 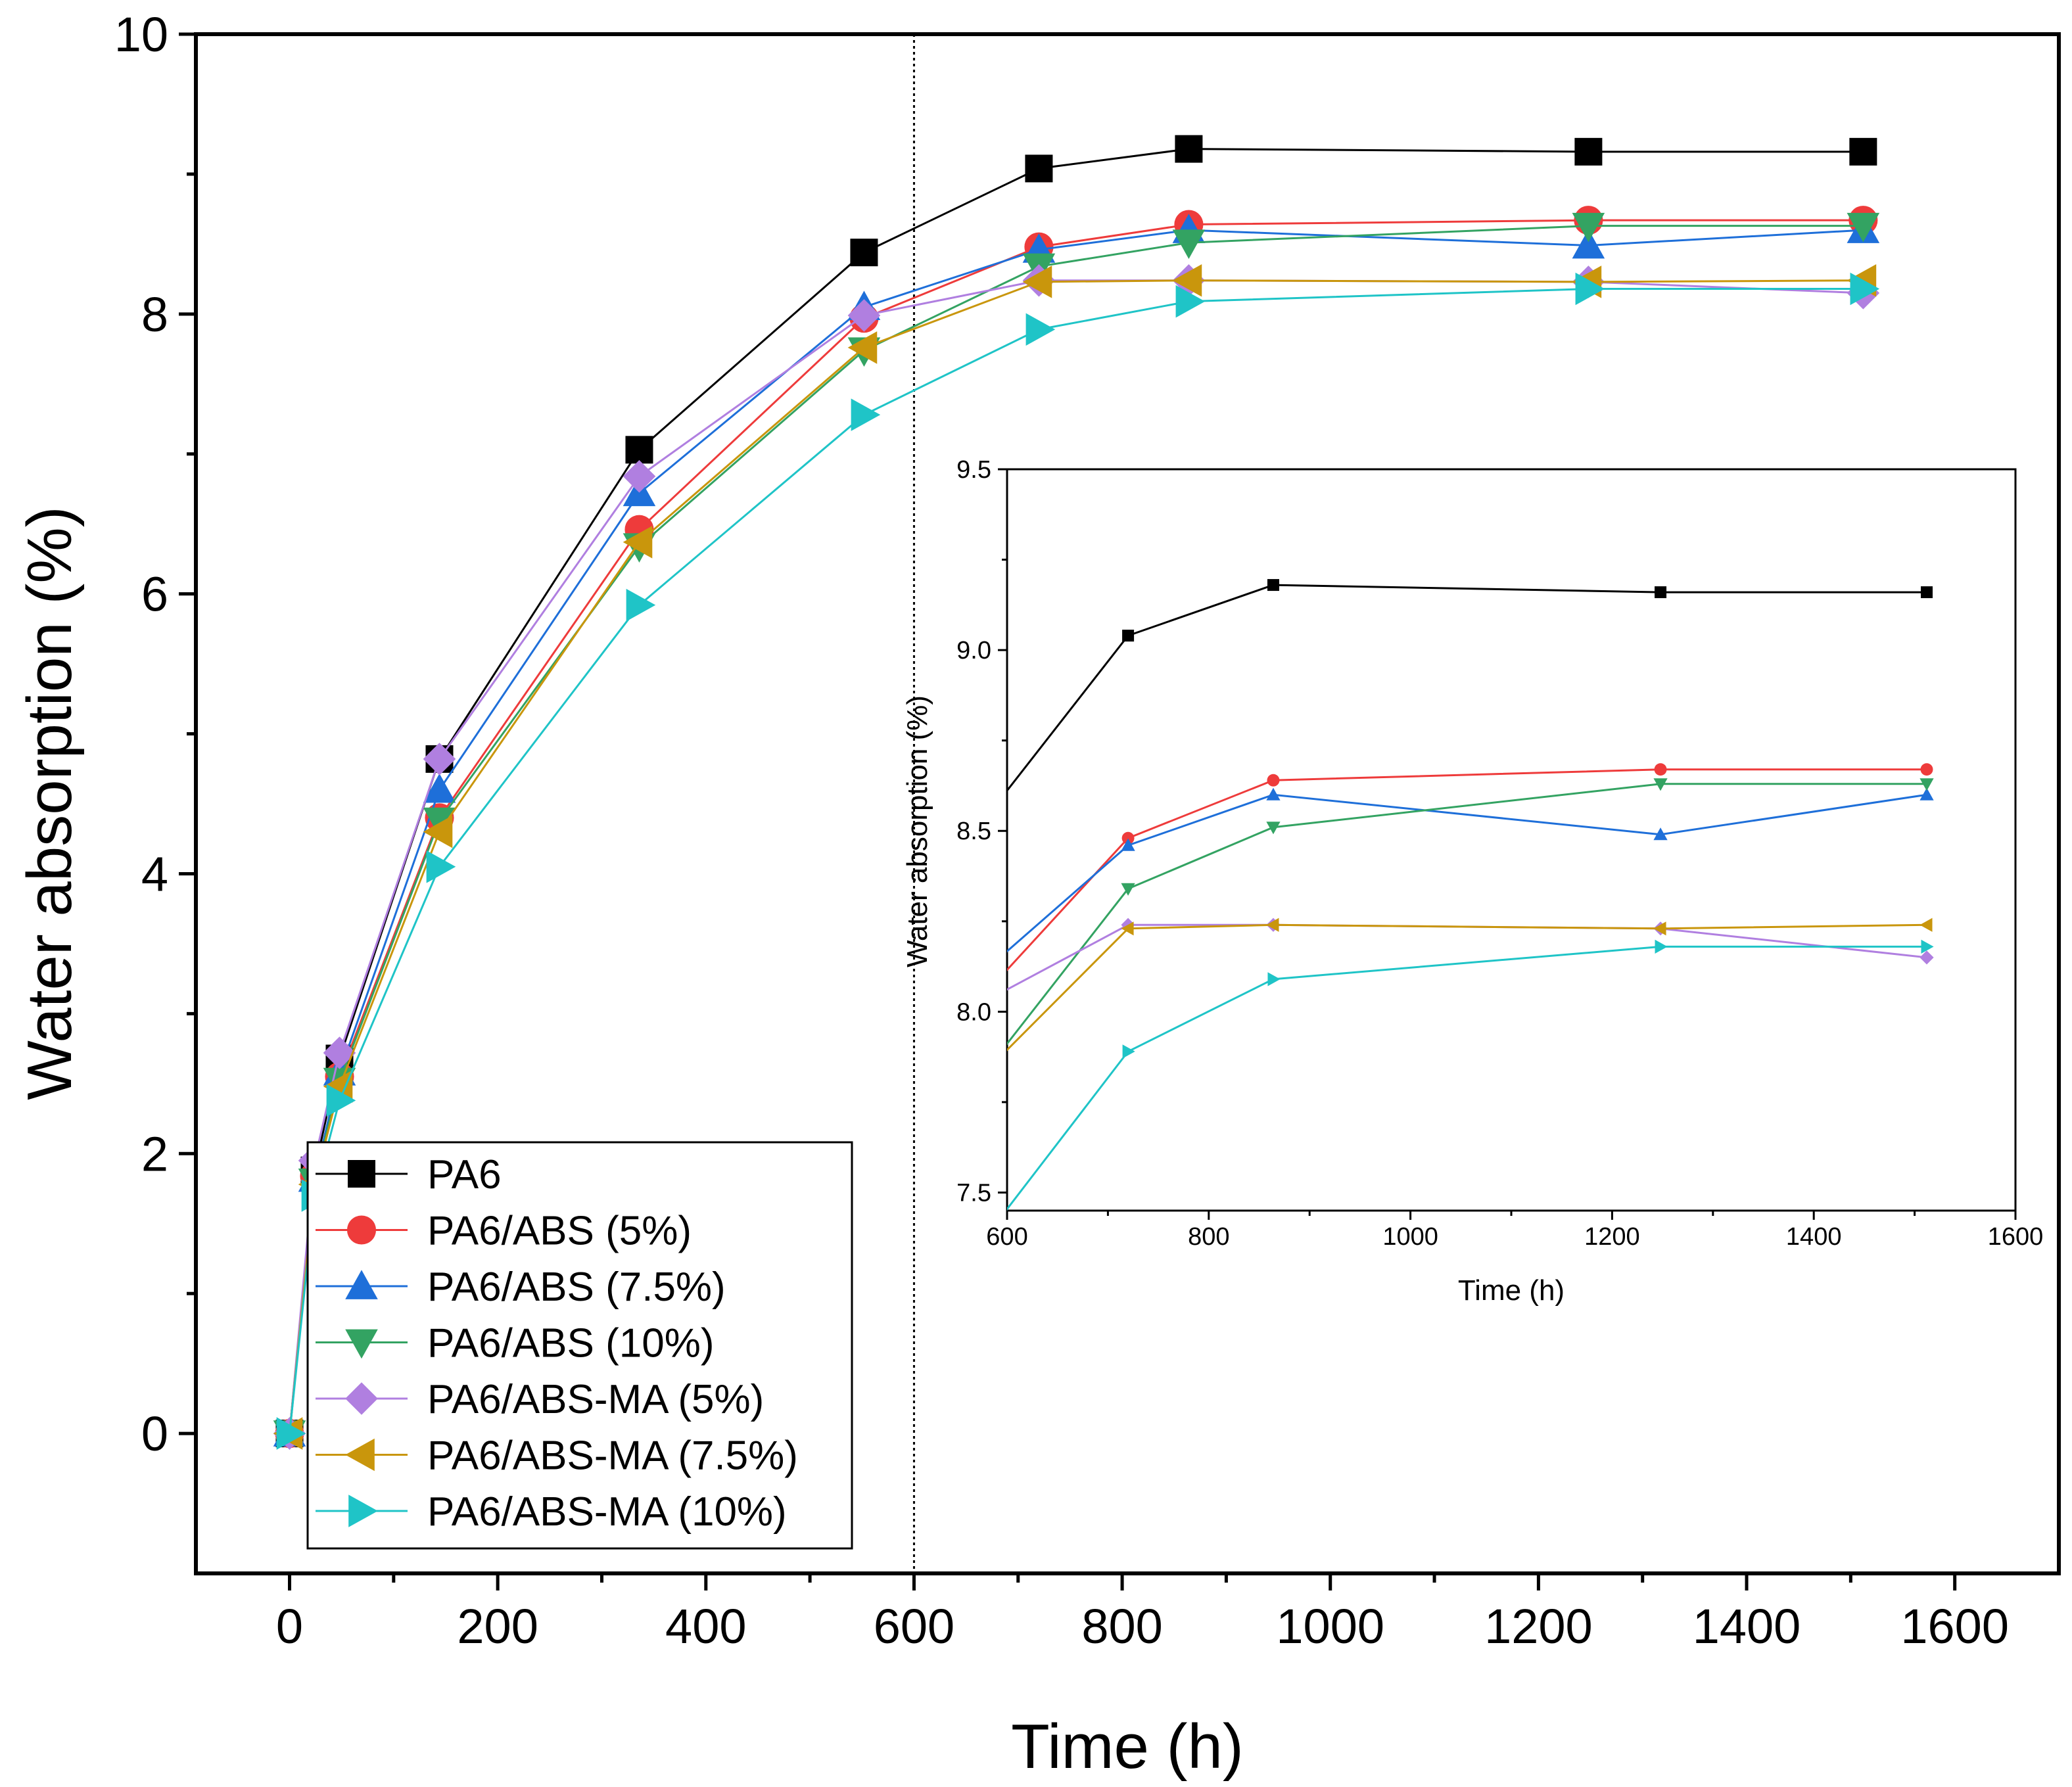 What do you see at coordinates (1511, 1290) in the screenshot?
I see `inset-x-axis-label: Time (h)` at bounding box center [1511, 1290].